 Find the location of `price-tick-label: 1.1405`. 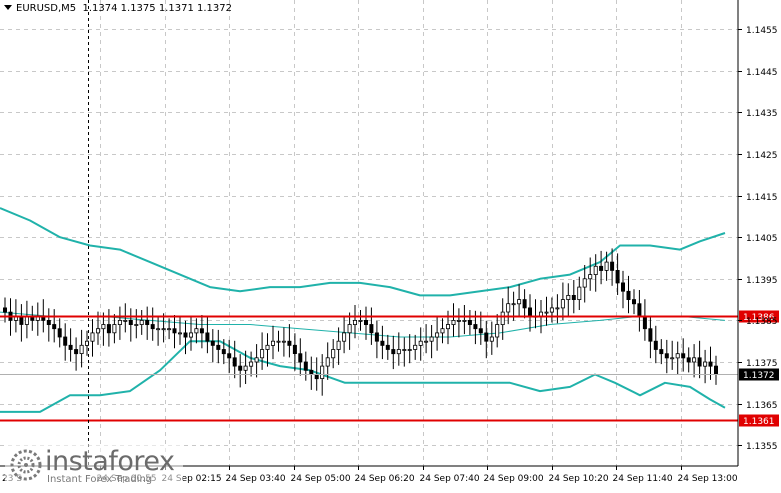

price-tick-label: 1.1405 is located at coordinates (762, 239).